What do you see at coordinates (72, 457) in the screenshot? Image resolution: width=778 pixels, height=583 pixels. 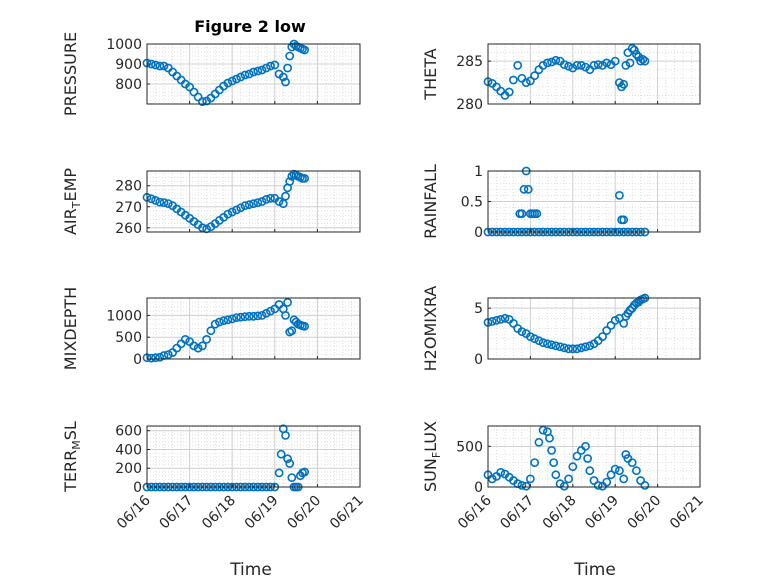 I see `y-axis-label-terr-msl: TERRMSL` at bounding box center [72, 457].